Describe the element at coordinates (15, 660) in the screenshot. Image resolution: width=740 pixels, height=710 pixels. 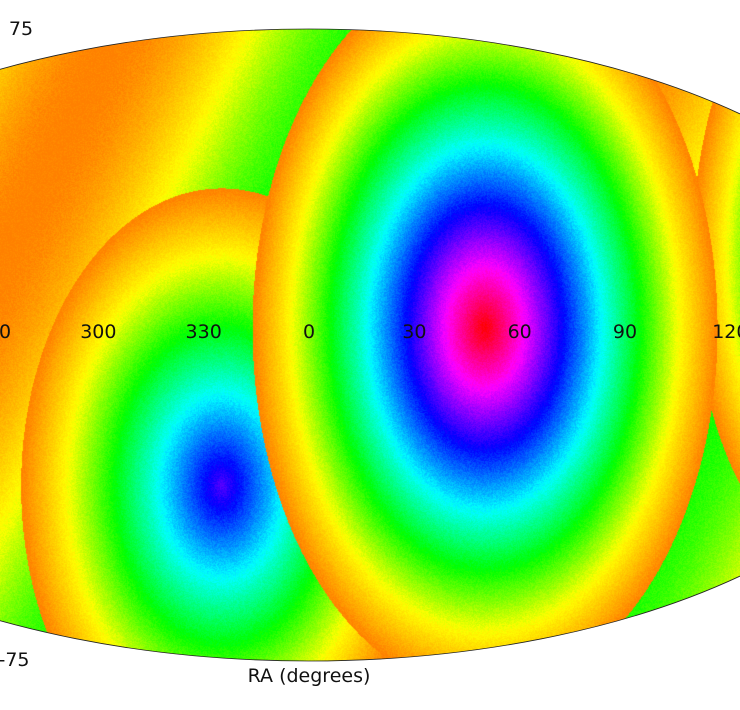
I see `dec-tick-minus-75: -75` at that location.